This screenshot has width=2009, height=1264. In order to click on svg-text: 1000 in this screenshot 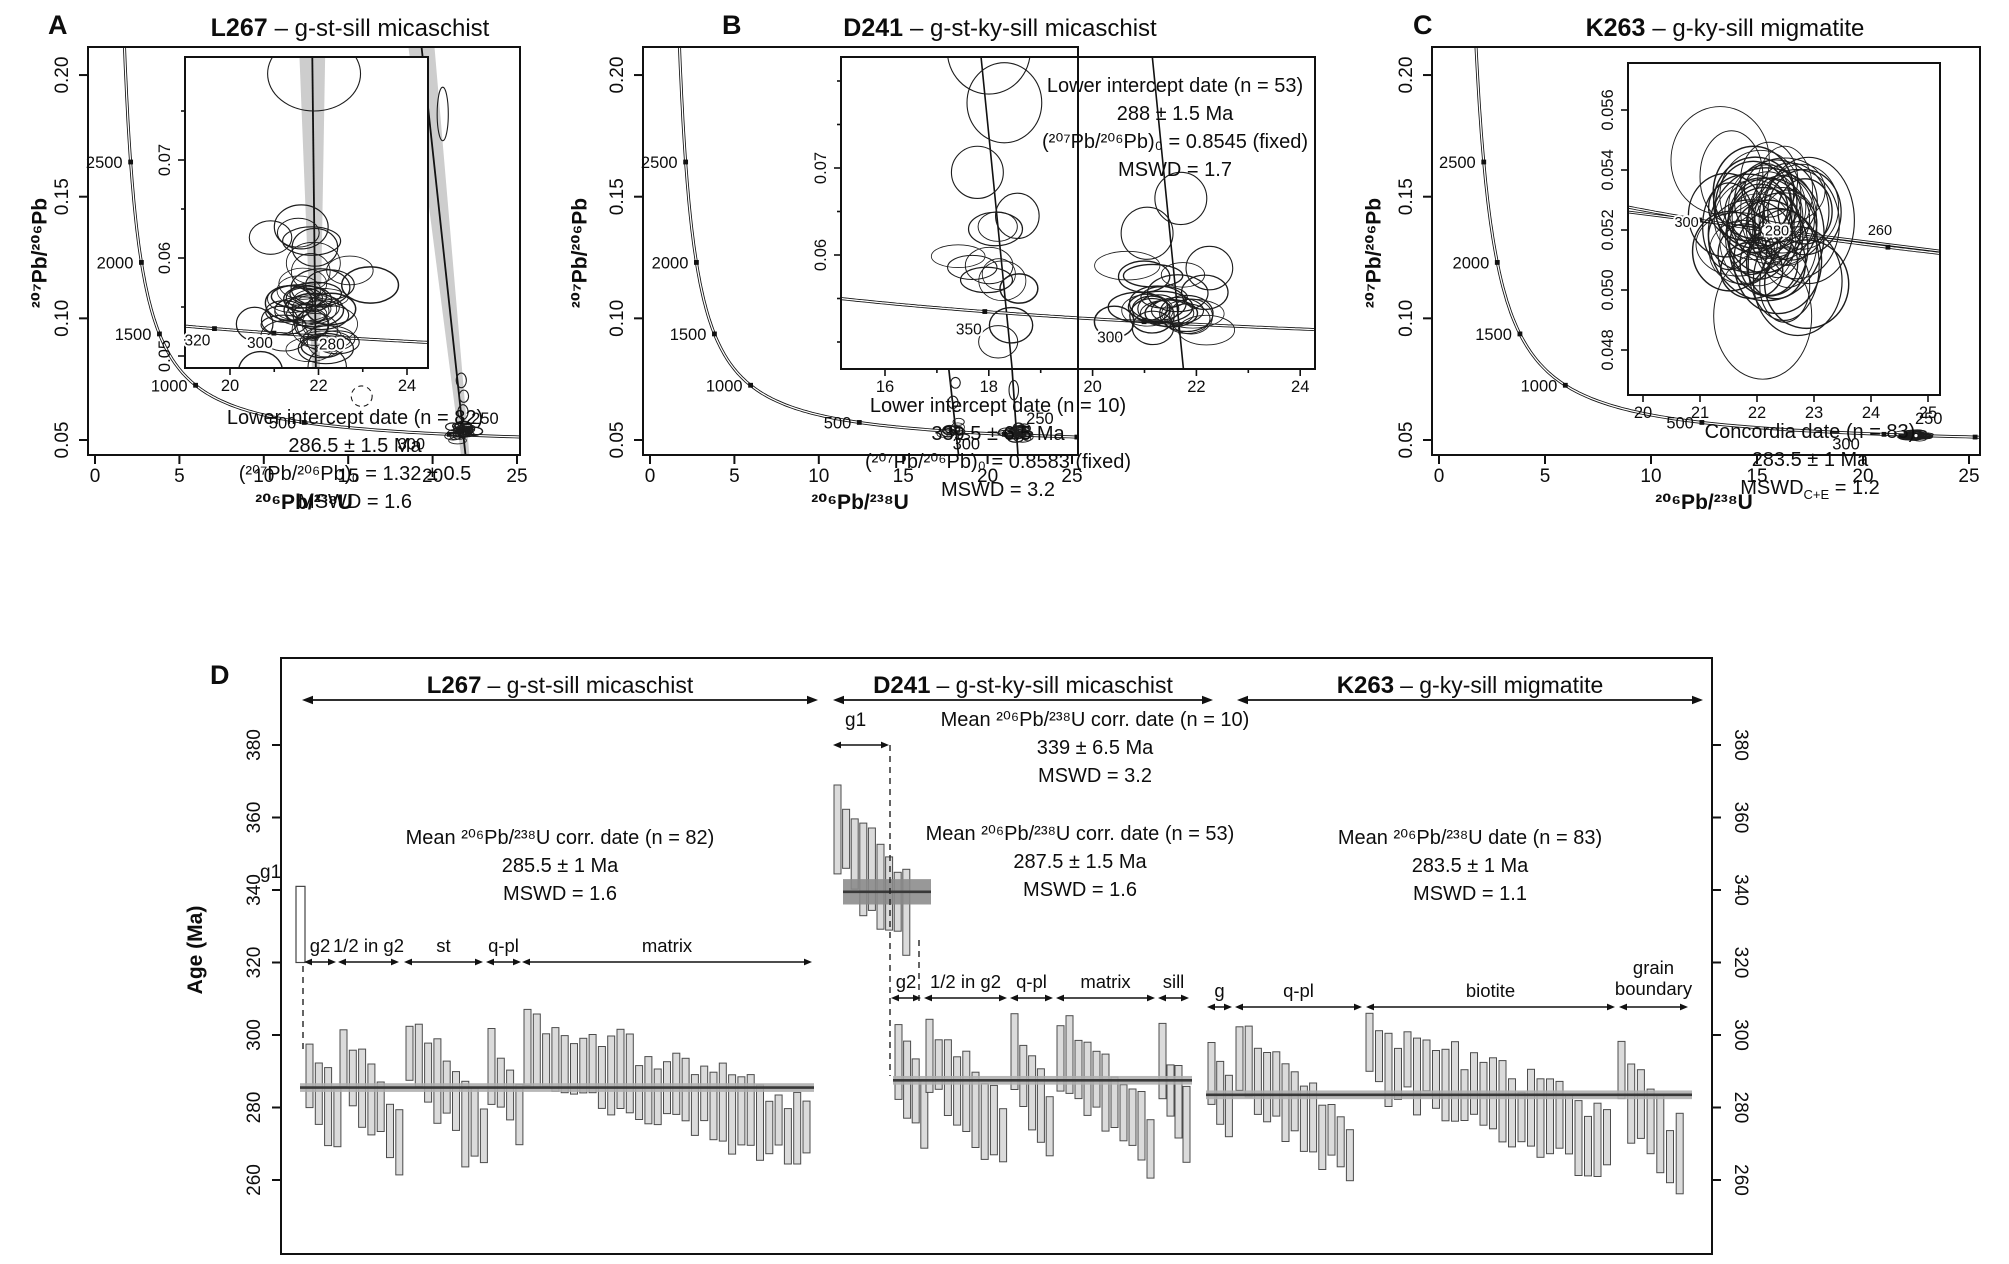, I will do `click(169, 386)`.